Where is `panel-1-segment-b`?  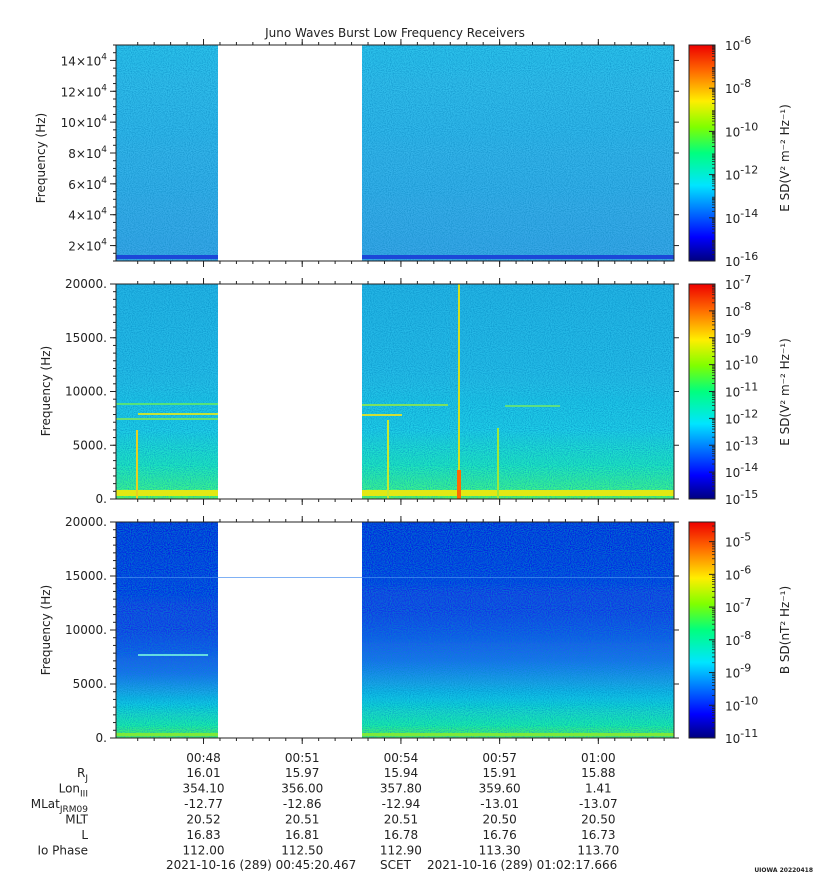
panel-1-segment-b is located at coordinates (518, 153).